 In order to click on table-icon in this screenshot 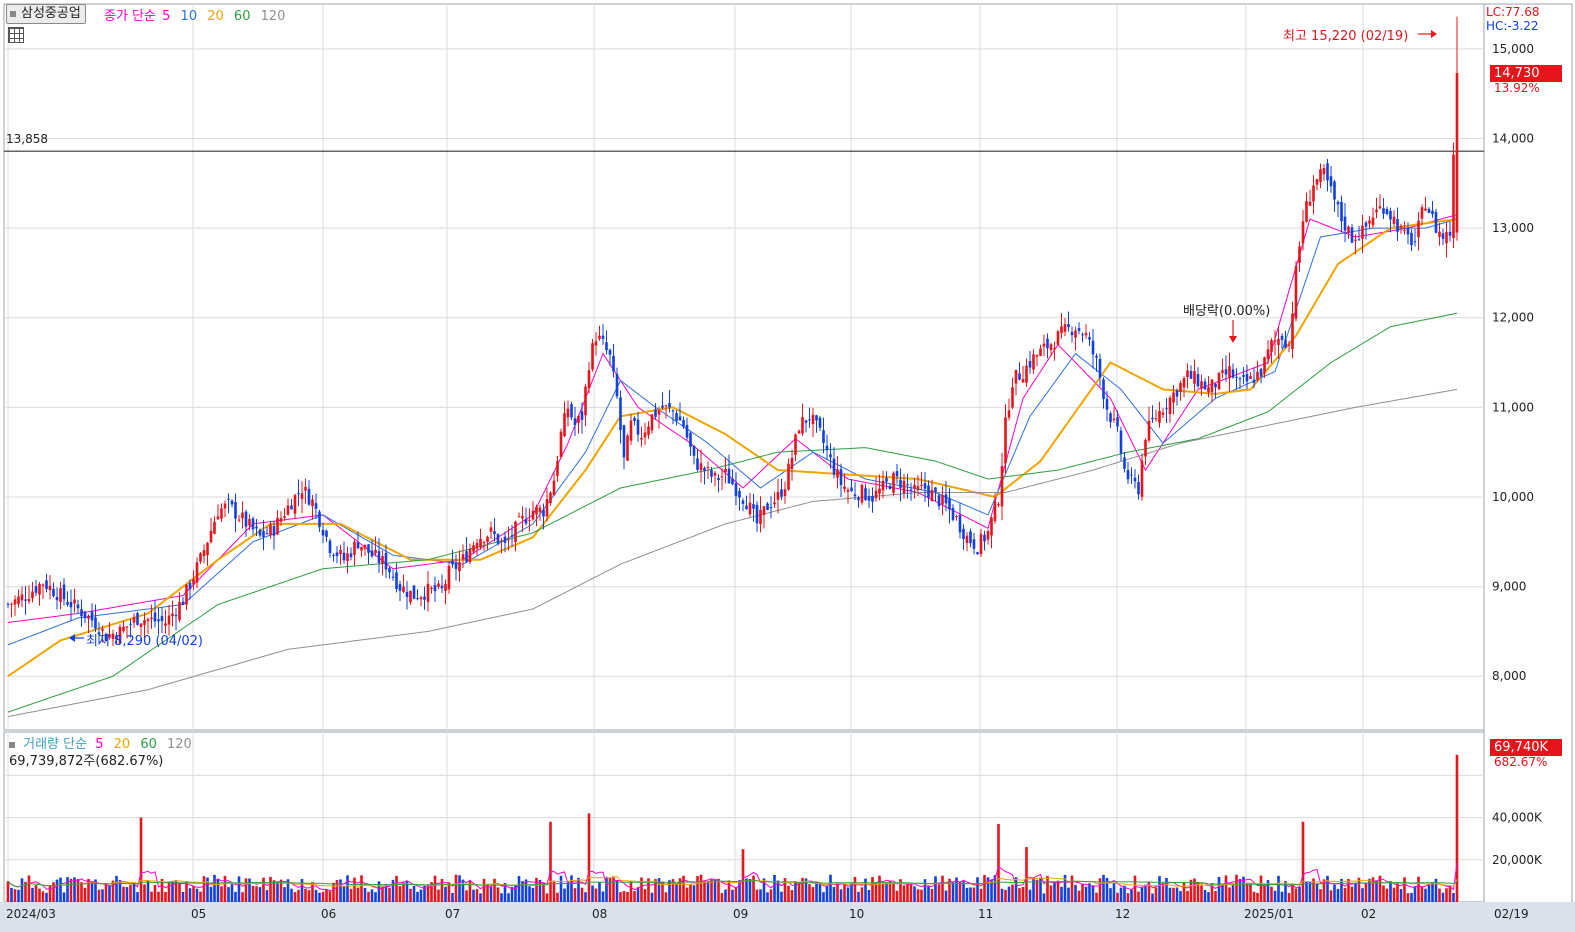, I will do `click(16, 35)`.